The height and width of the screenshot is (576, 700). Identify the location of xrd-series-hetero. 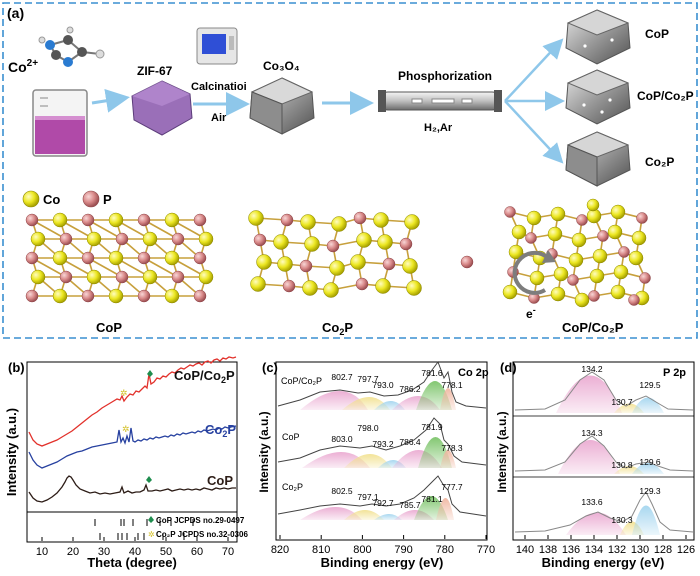
(132, 401).